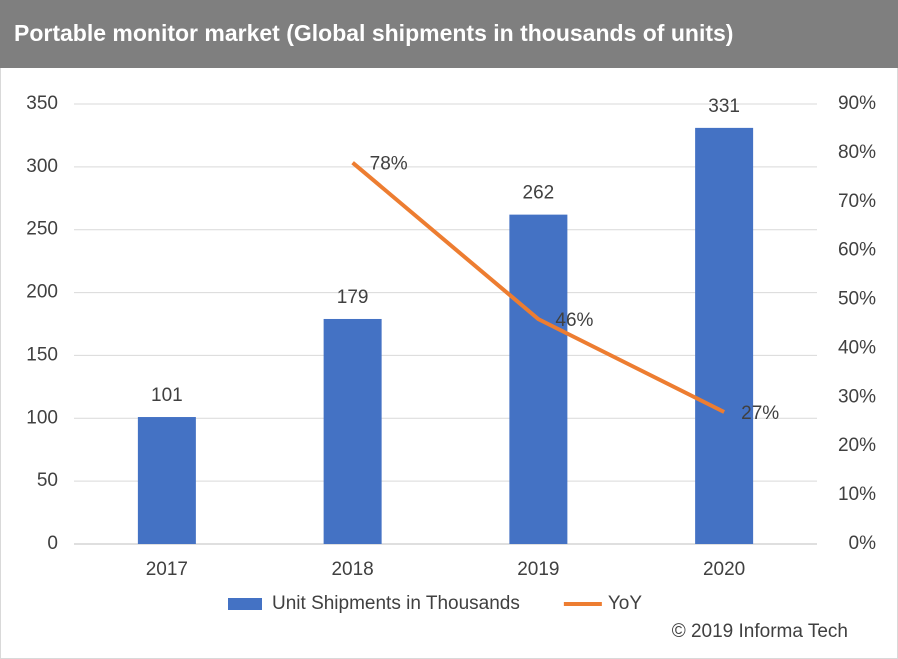 Image resolution: width=898 pixels, height=659 pixels. I want to click on data-label: 27%, so click(760, 413).